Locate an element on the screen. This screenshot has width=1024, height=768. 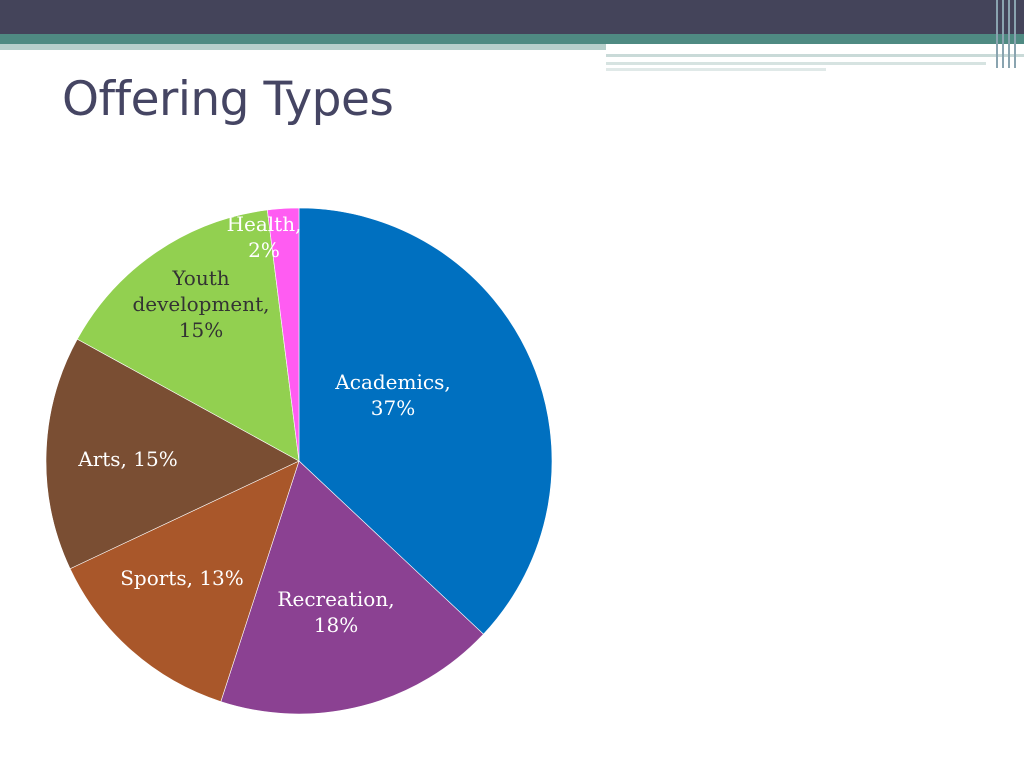
pie-slice-arts is located at coordinates (172, 454).